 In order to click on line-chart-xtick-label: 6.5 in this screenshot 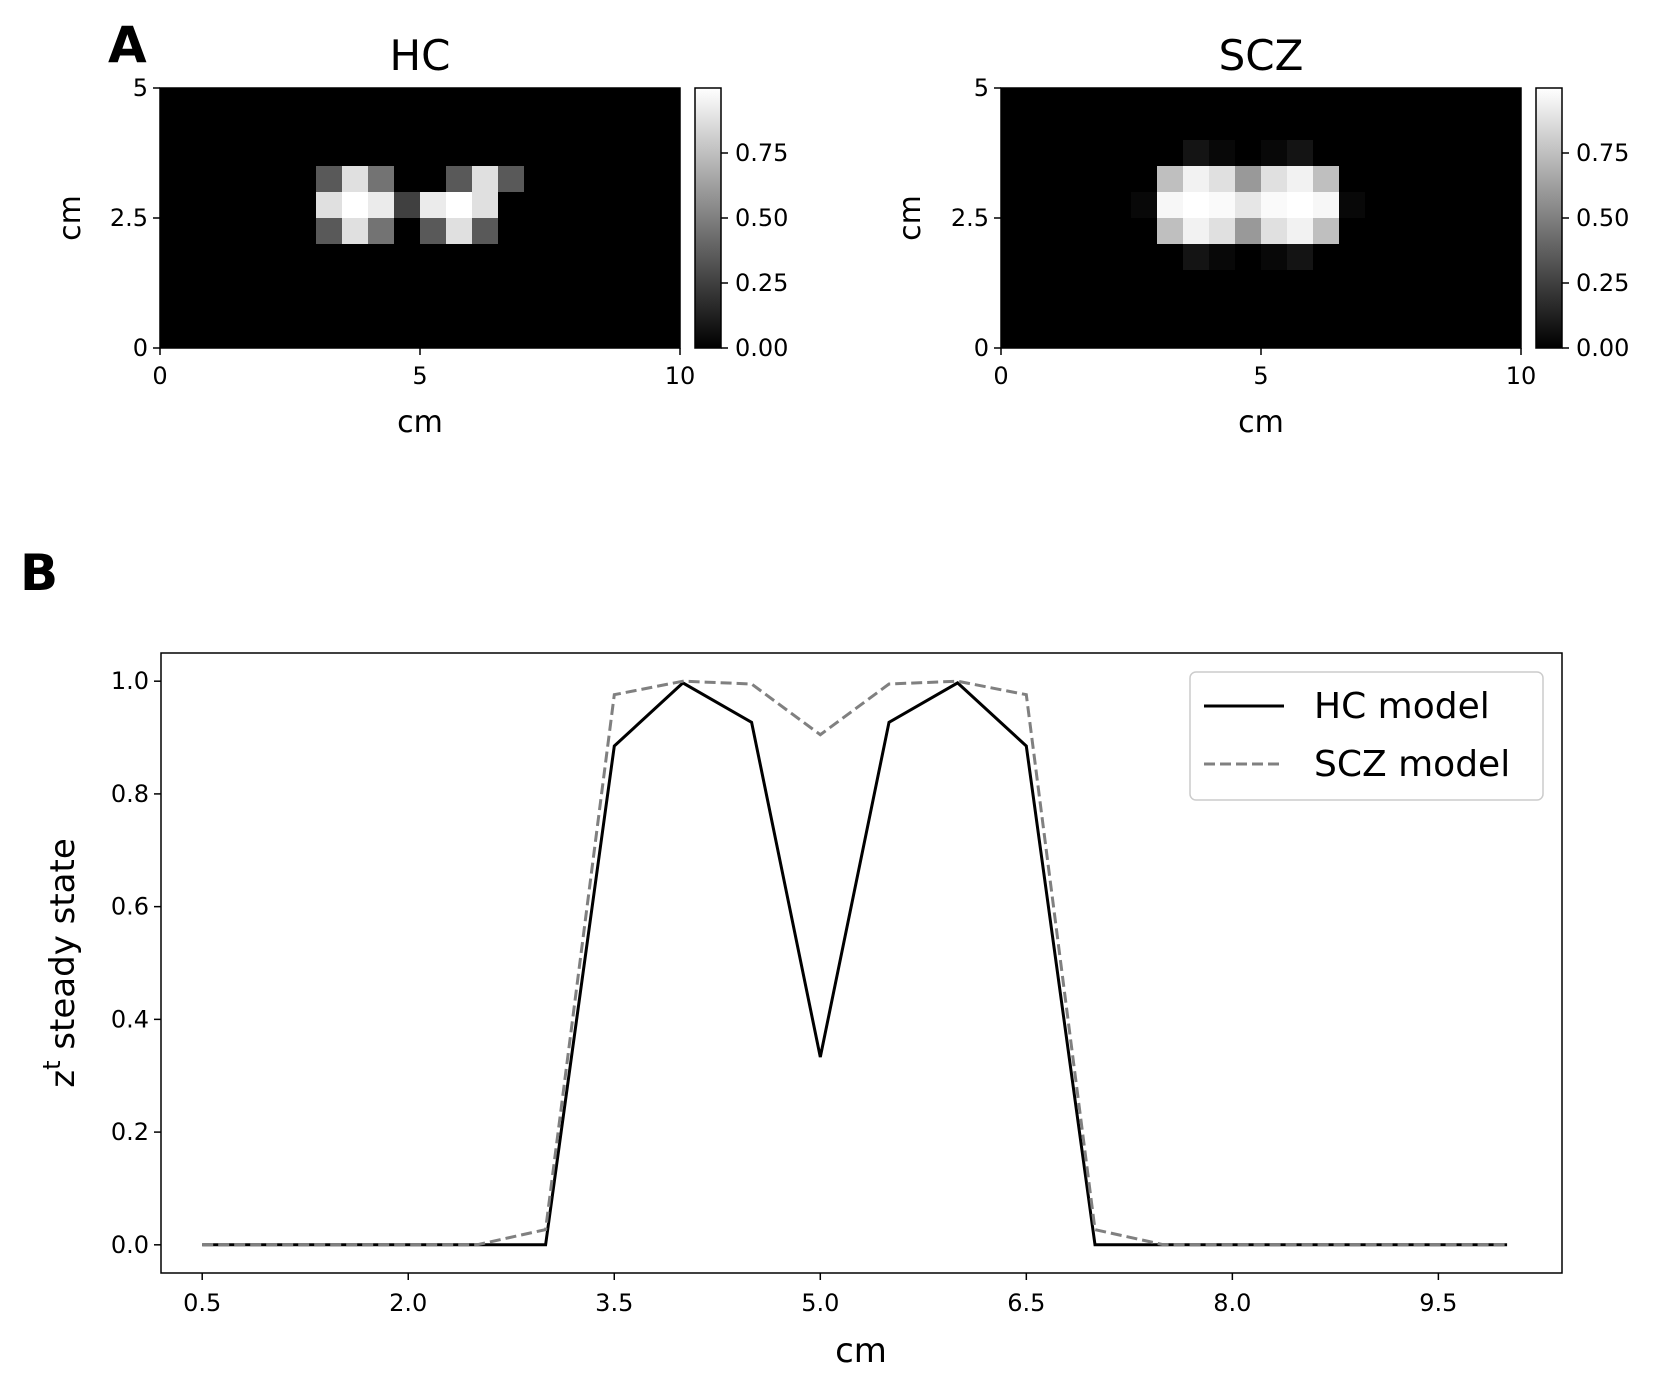, I will do `click(1026, 1303)`.